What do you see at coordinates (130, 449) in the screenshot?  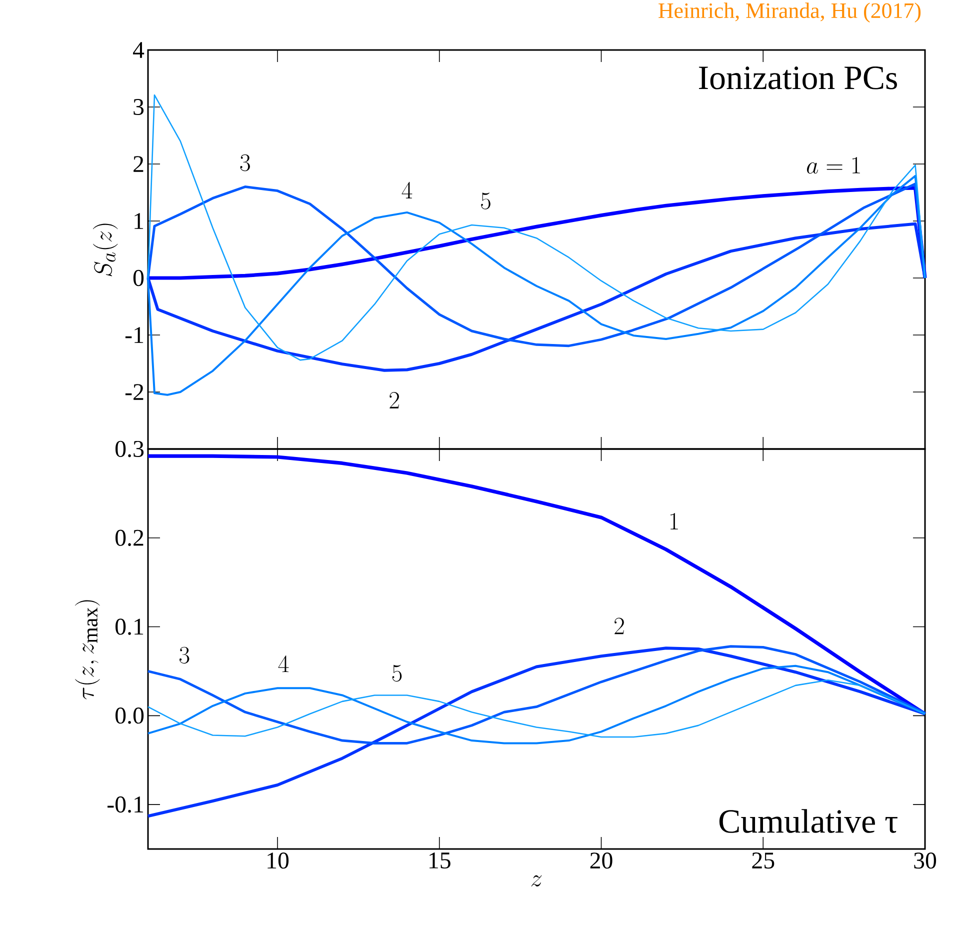 I see `y-tick-label: 0.3` at bounding box center [130, 449].